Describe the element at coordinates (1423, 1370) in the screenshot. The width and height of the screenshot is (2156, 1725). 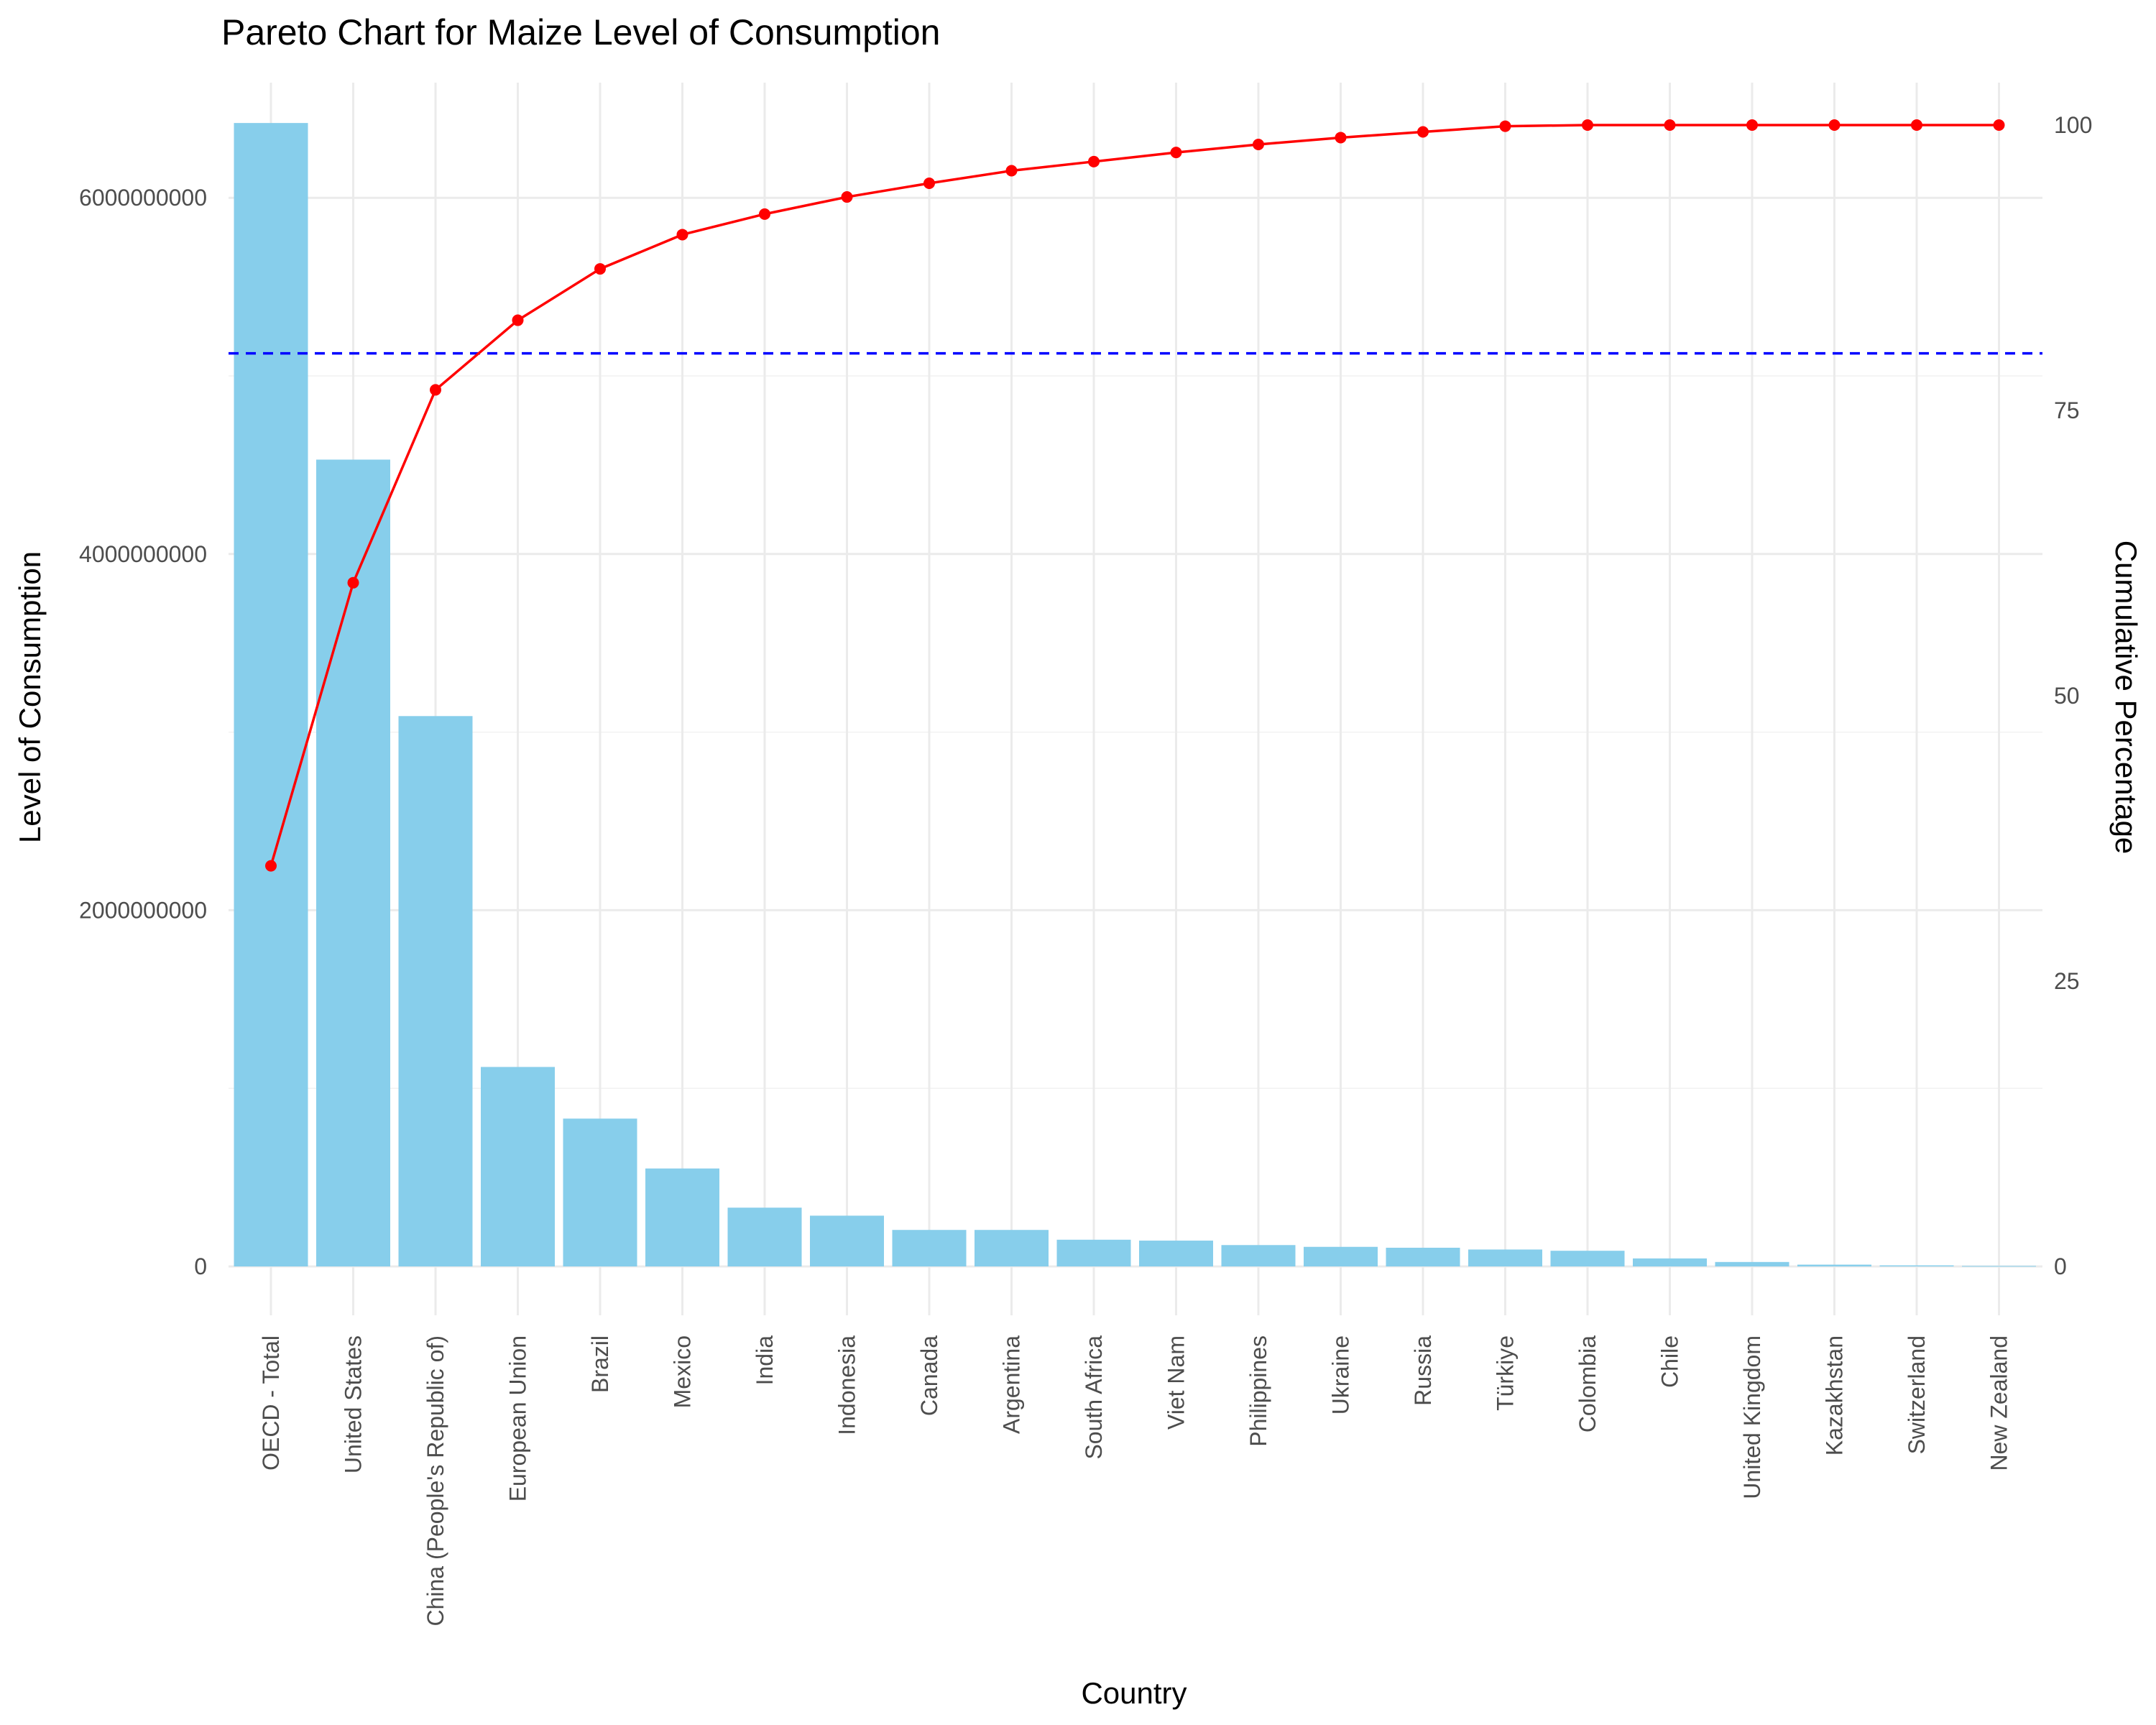
I see `x-tick-label: Russia` at that location.